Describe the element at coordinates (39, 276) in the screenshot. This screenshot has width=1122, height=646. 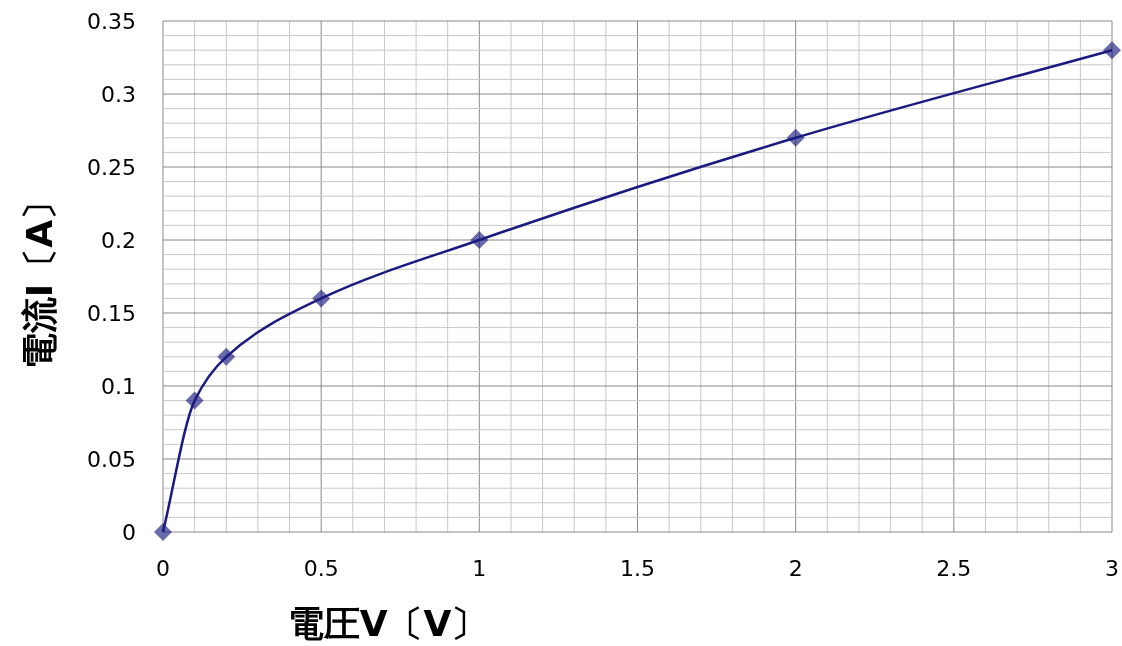
I see `y-axis-title: 電流I〔A〕` at that location.